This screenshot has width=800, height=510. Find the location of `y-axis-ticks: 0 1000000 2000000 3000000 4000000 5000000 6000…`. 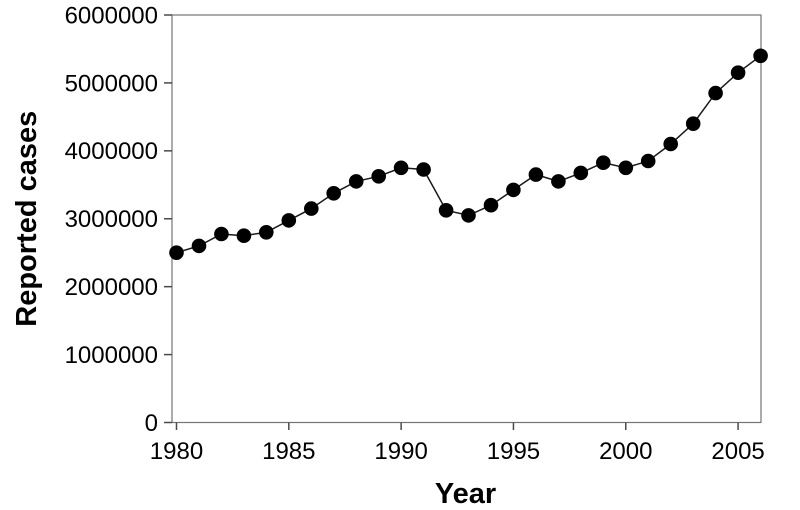

y-axis-ticks: 0 1000000 2000000 3000000 4000000 5000000 6000… is located at coordinates (118, 219).